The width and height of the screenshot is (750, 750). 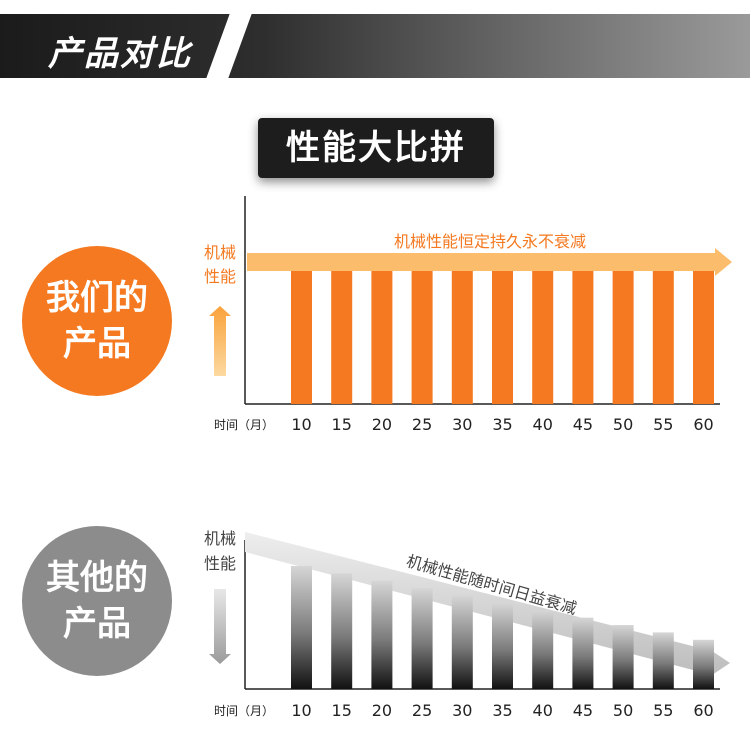 I want to click on chart-others-tick-label: 35, so click(x=502, y=710).